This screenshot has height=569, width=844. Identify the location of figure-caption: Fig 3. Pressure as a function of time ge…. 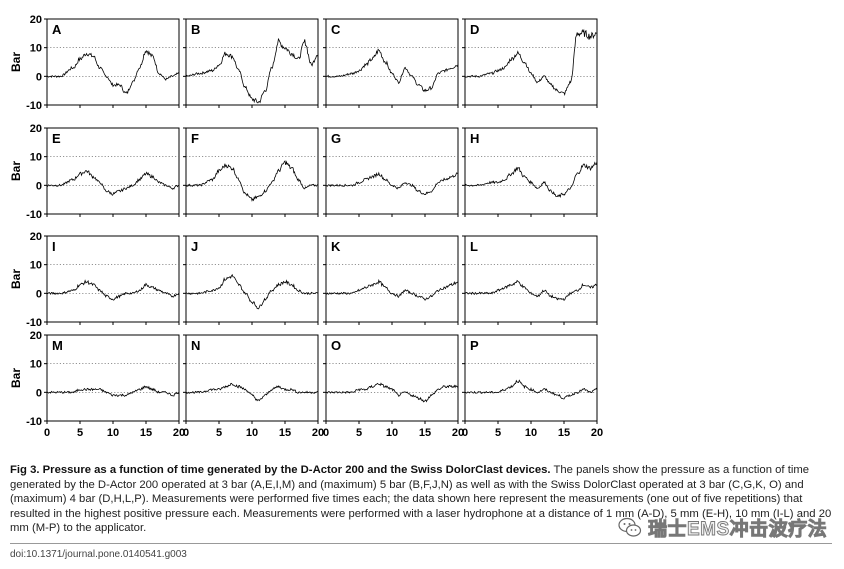
(421, 499).